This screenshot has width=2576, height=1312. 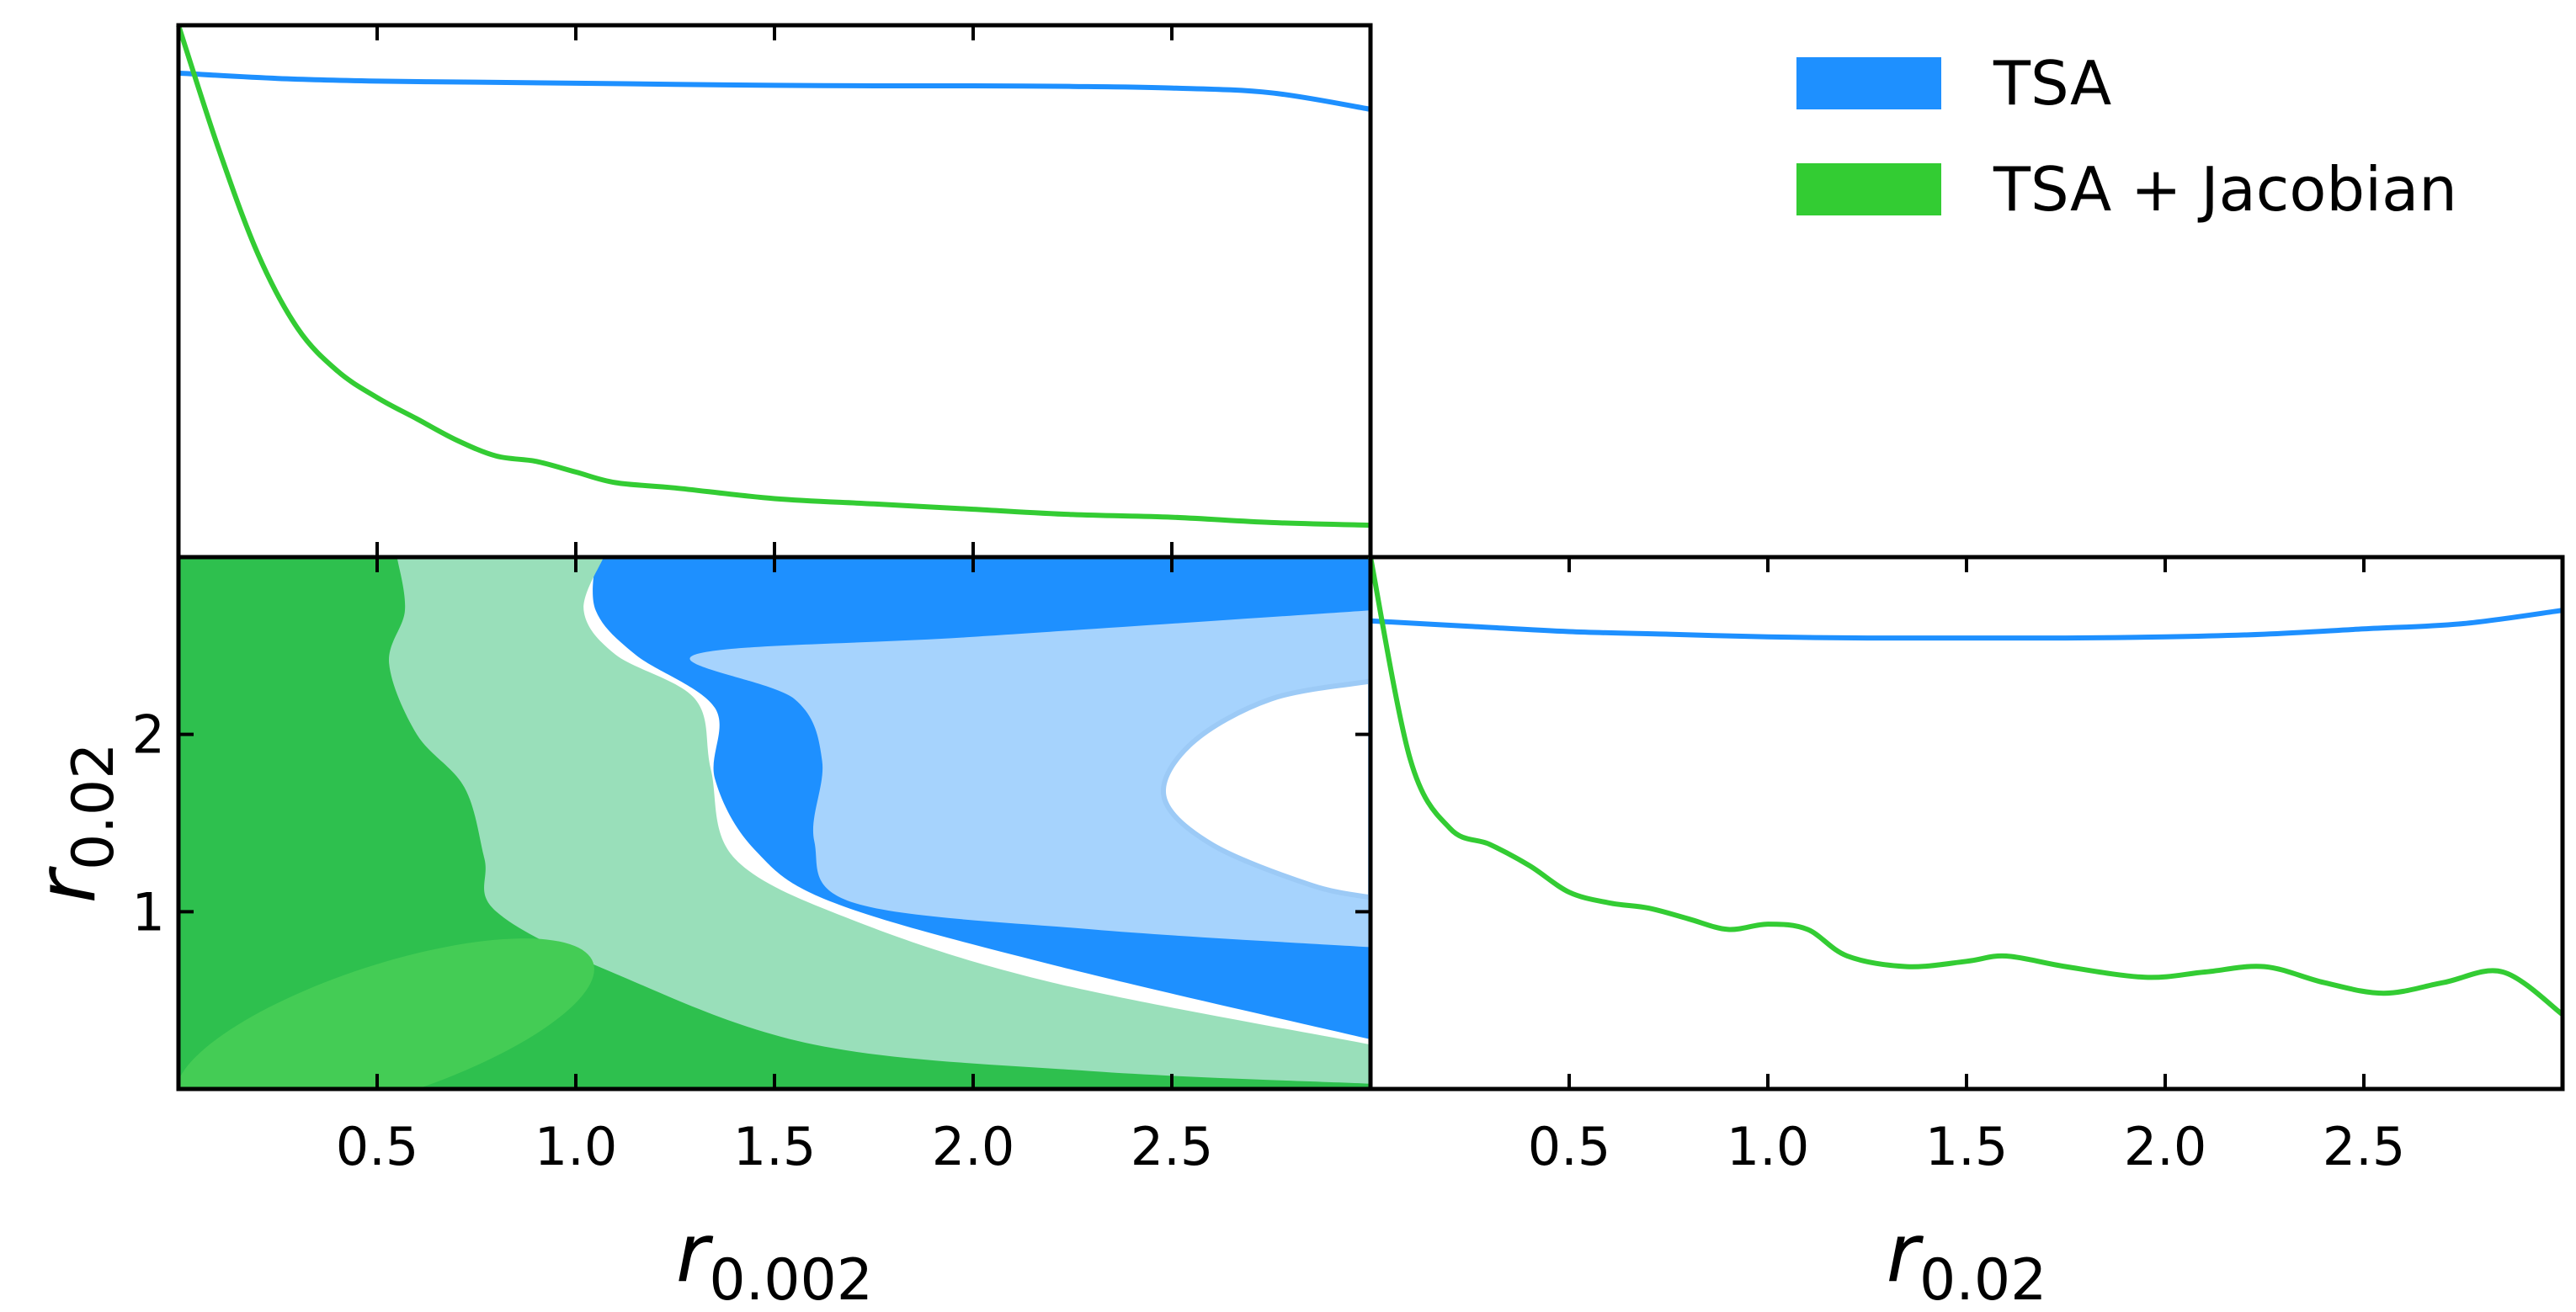 I want to click on legend: TSA TSA + Jacobian, so click(x=2127, y=136).